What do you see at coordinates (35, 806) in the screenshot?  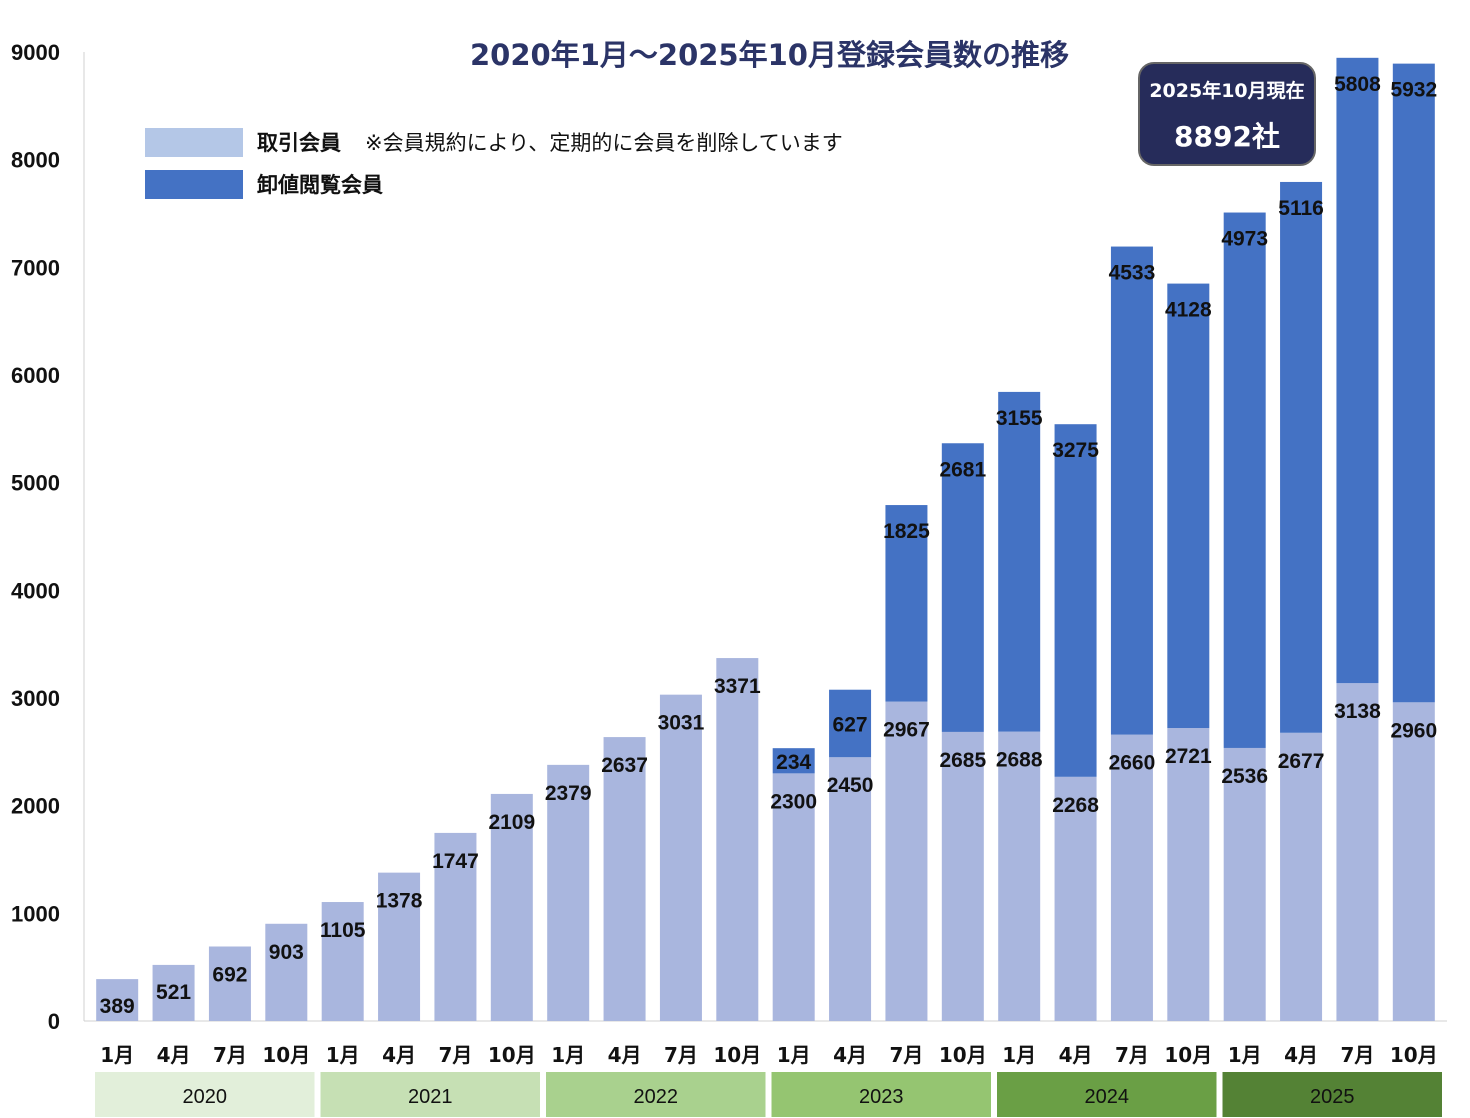 I see `y-tick-label: 2000` at bounding box center [35, 806].